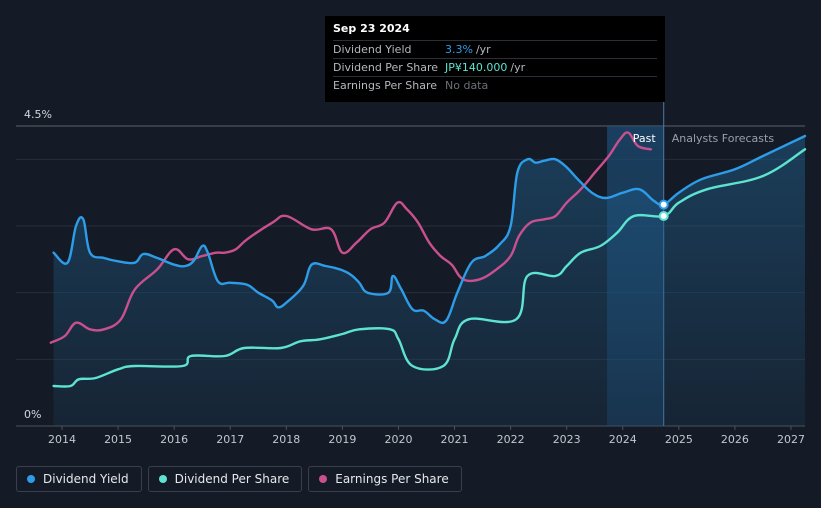 This screenshot has width=821, height=508. Describe the element at coordinates (791, 439) in the screenshot. I see `x-tick-label: 2027` at that location.